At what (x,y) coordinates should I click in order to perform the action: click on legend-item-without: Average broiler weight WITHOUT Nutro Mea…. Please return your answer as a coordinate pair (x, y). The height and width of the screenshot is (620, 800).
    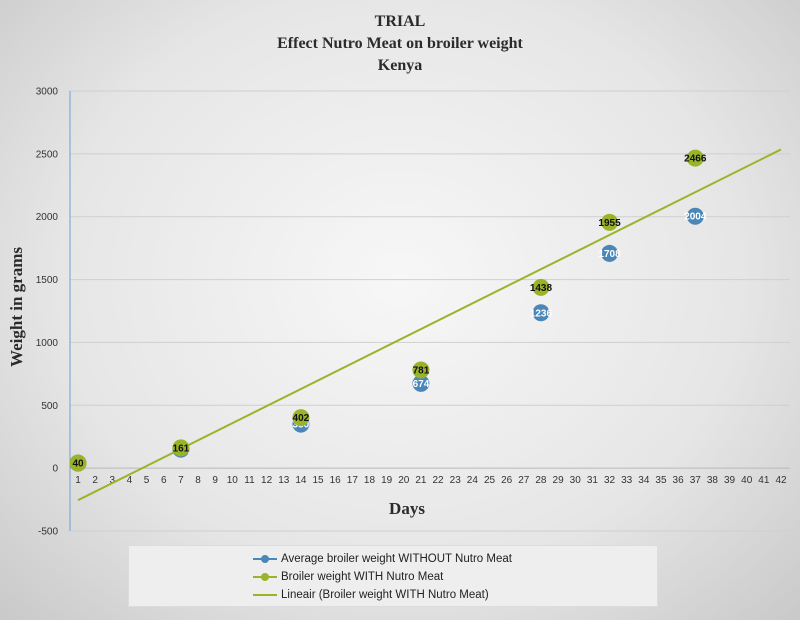
    Looking at the image, I should click on (382, 559).